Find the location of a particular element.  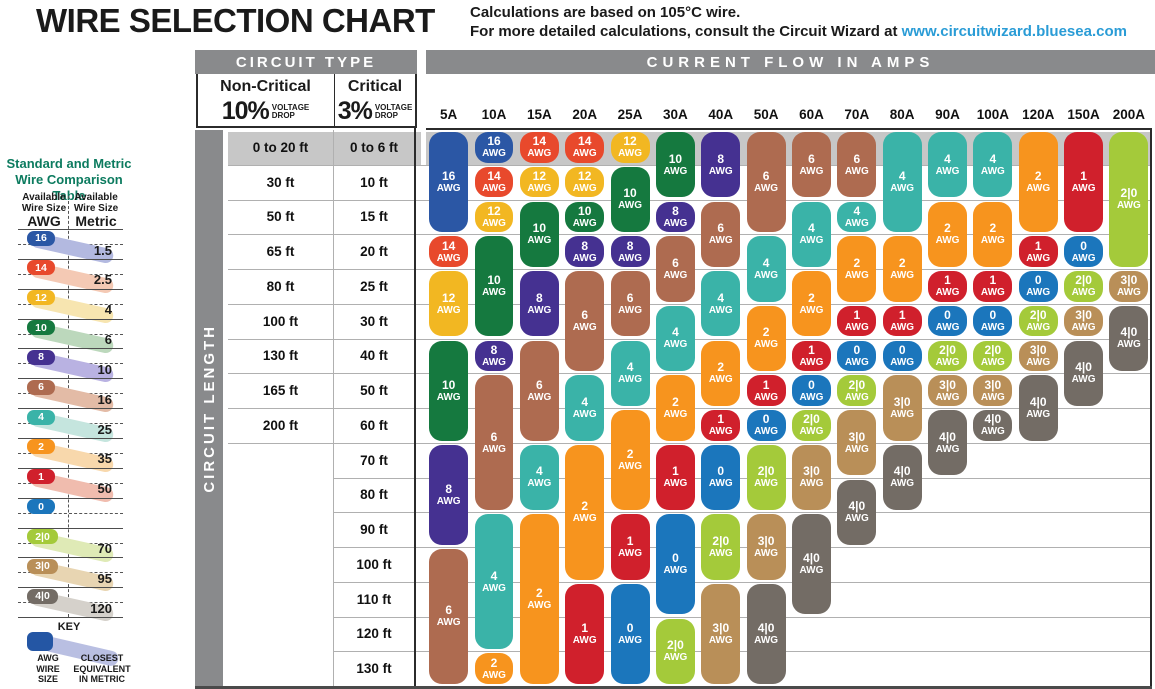

amps-column-label: 30A is located at coordinates (675, 114).